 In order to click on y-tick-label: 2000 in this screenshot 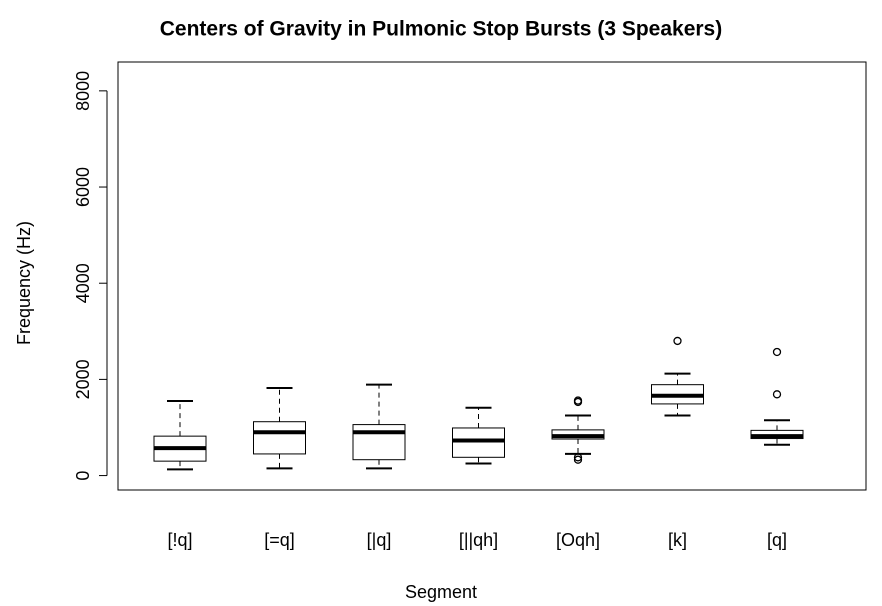, I will do `click(83, 379)`.